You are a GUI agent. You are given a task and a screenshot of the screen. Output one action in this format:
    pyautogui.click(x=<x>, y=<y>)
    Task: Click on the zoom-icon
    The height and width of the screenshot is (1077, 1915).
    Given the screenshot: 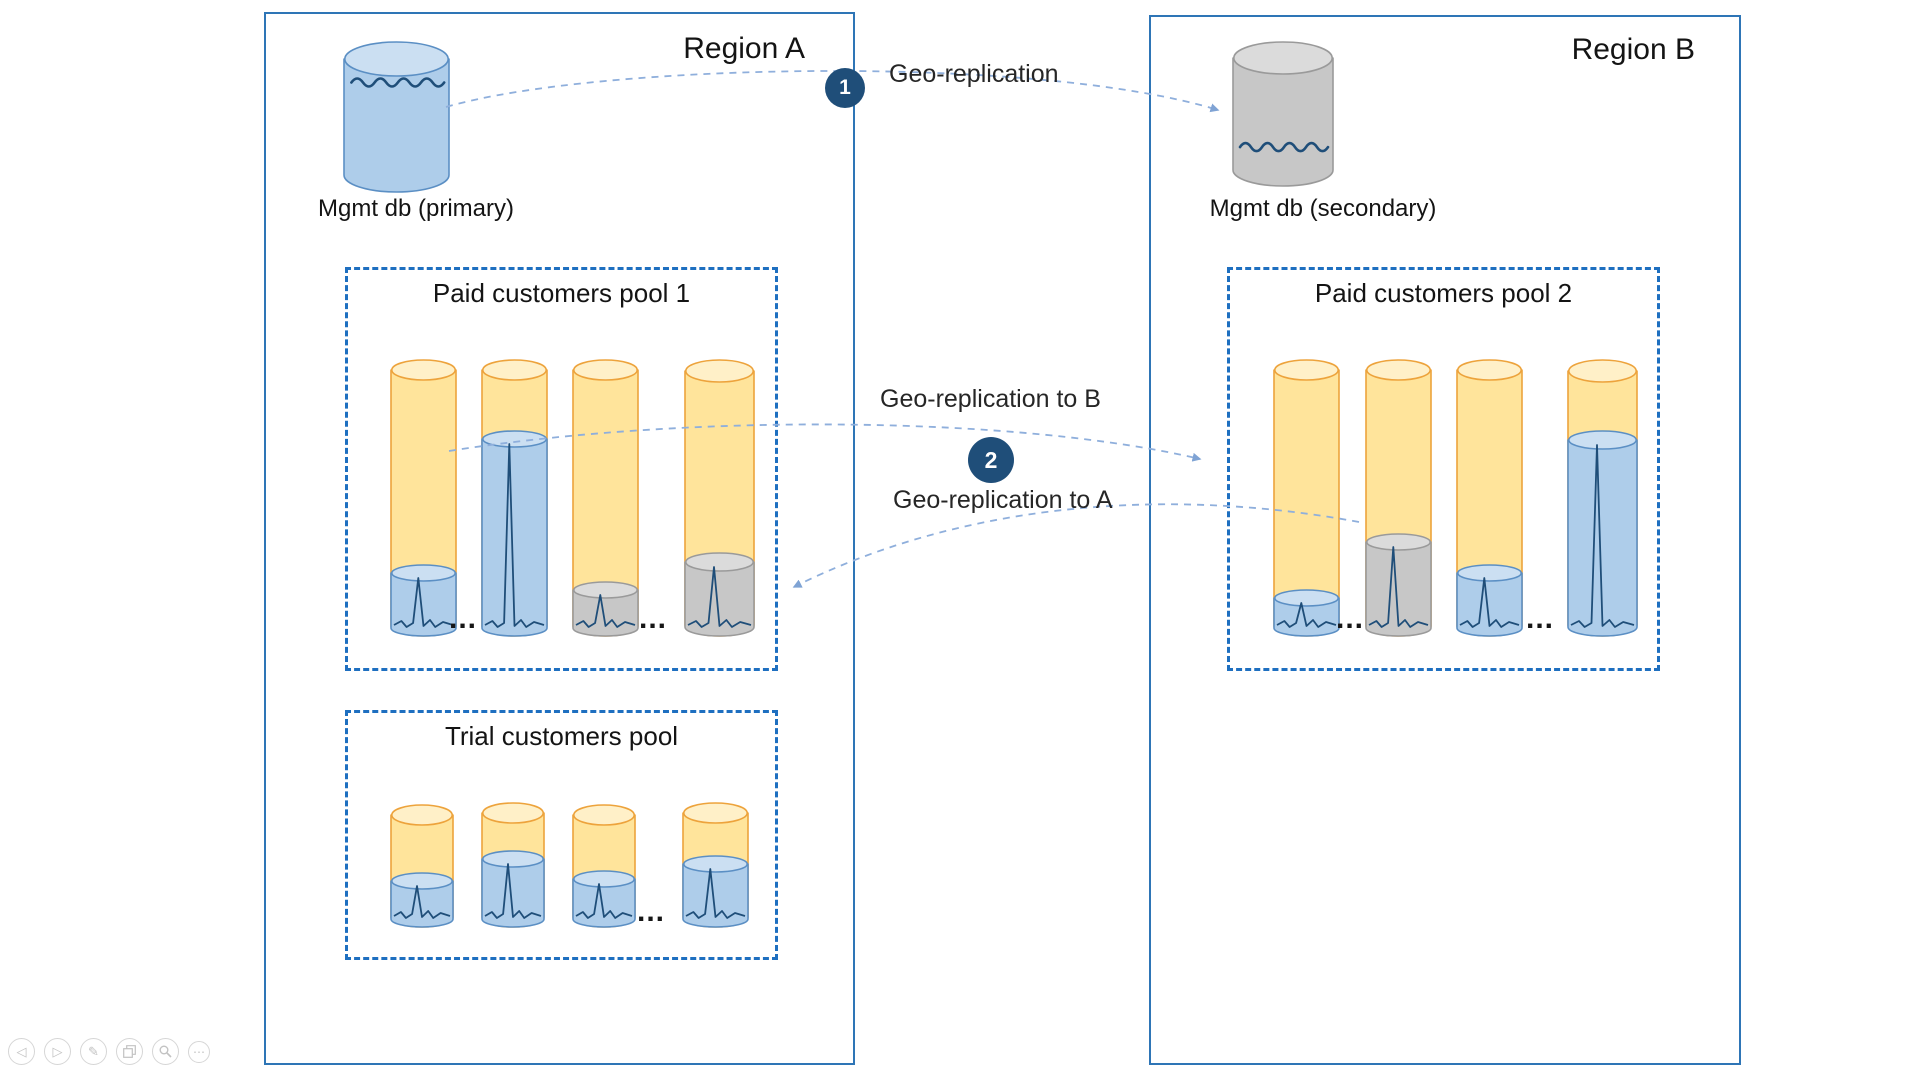 What is the action you would take?
    pyautogui.click(x=165, y=1051)
    